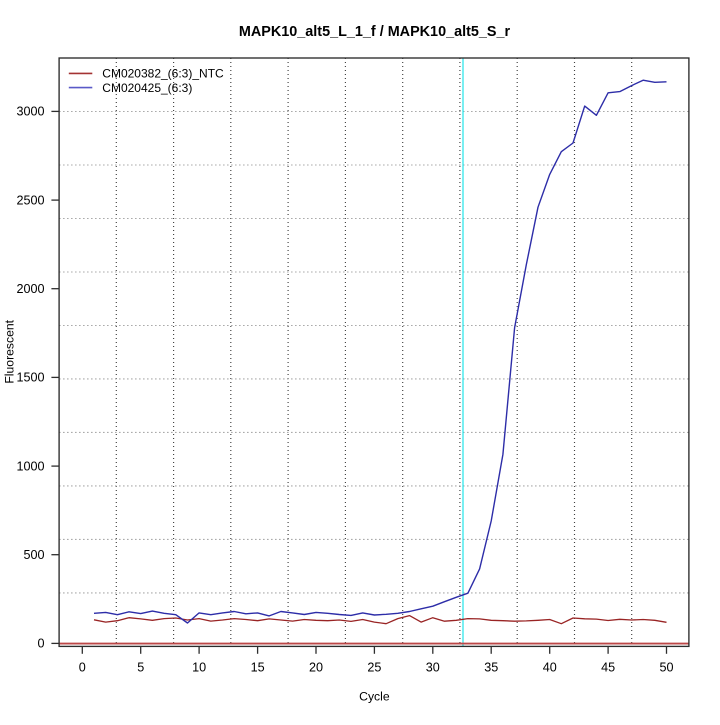  Describe the element at coordinates (163, 74) in the screenshot. I see `svg-text: CM020382_(6:3)_NTC` at that location.